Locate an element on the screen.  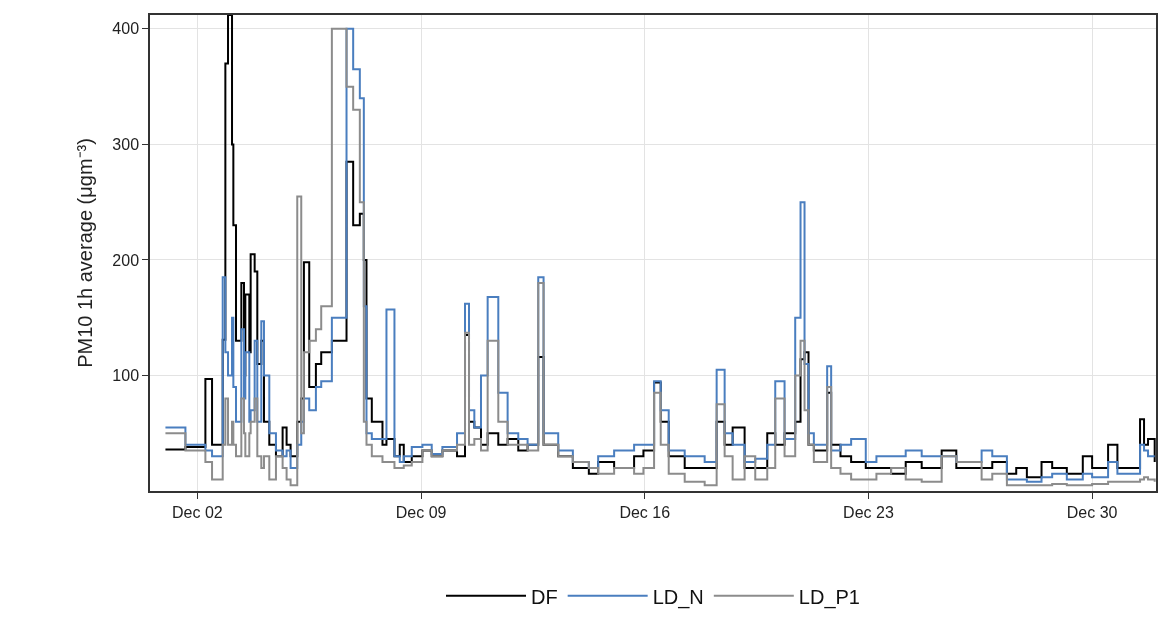
y-tick-label: 200 is located at coordinates (126, 260).